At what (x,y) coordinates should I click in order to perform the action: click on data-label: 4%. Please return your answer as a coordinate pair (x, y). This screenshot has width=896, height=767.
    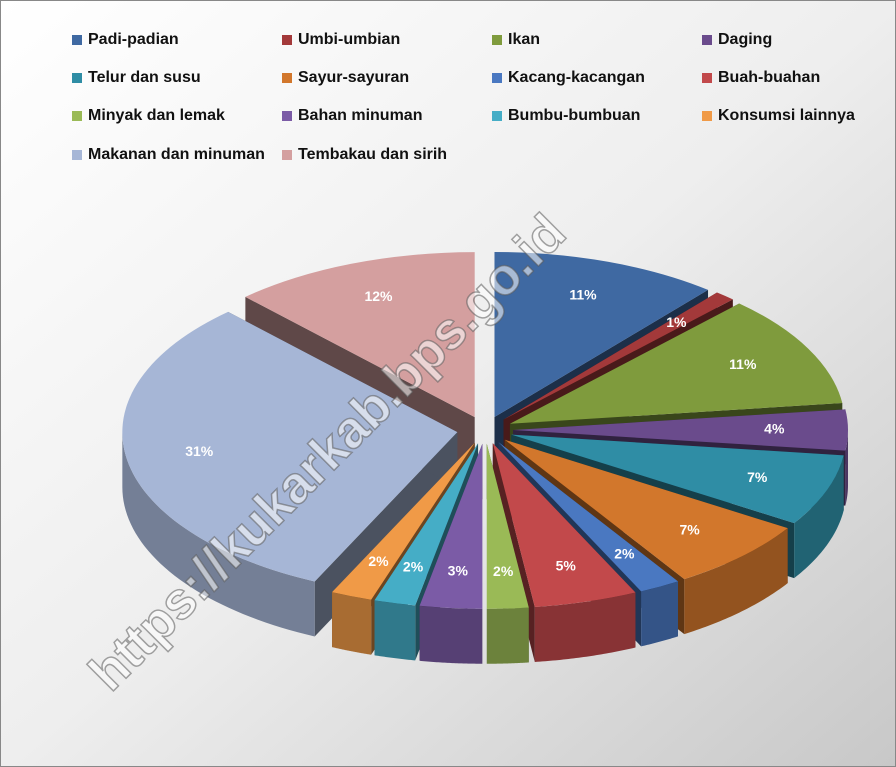
    Looking at the image, I should click on (774, 429).